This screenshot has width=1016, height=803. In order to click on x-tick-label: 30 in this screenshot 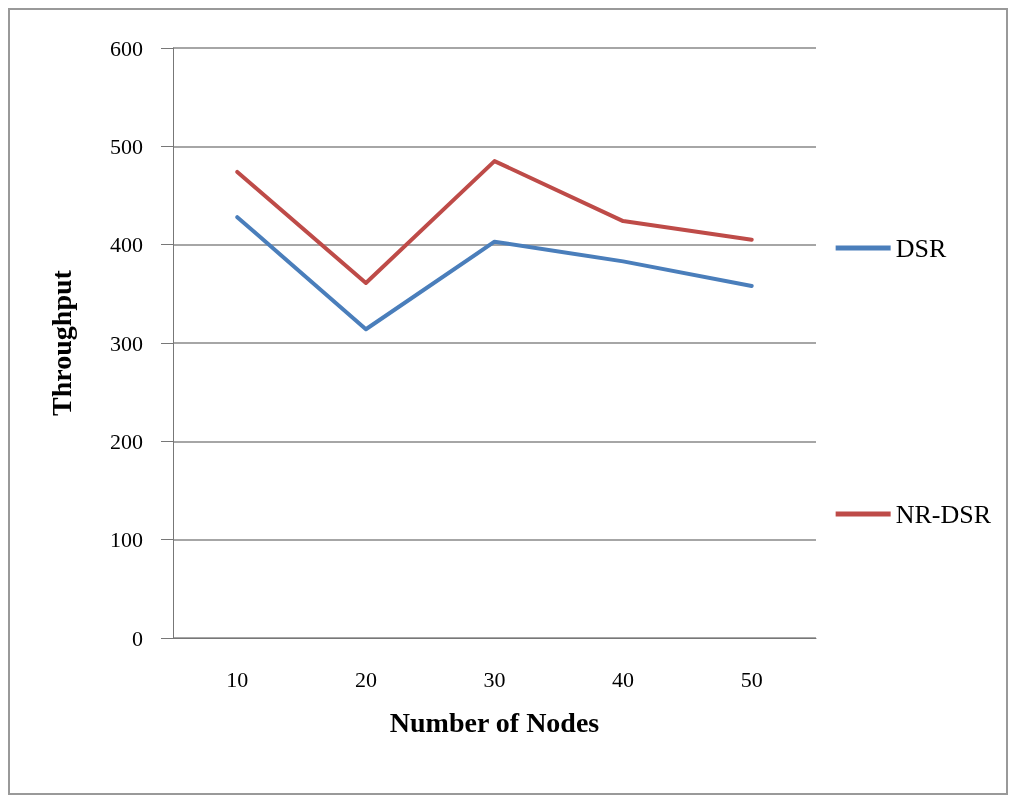, I will do `click(494, 679)`.